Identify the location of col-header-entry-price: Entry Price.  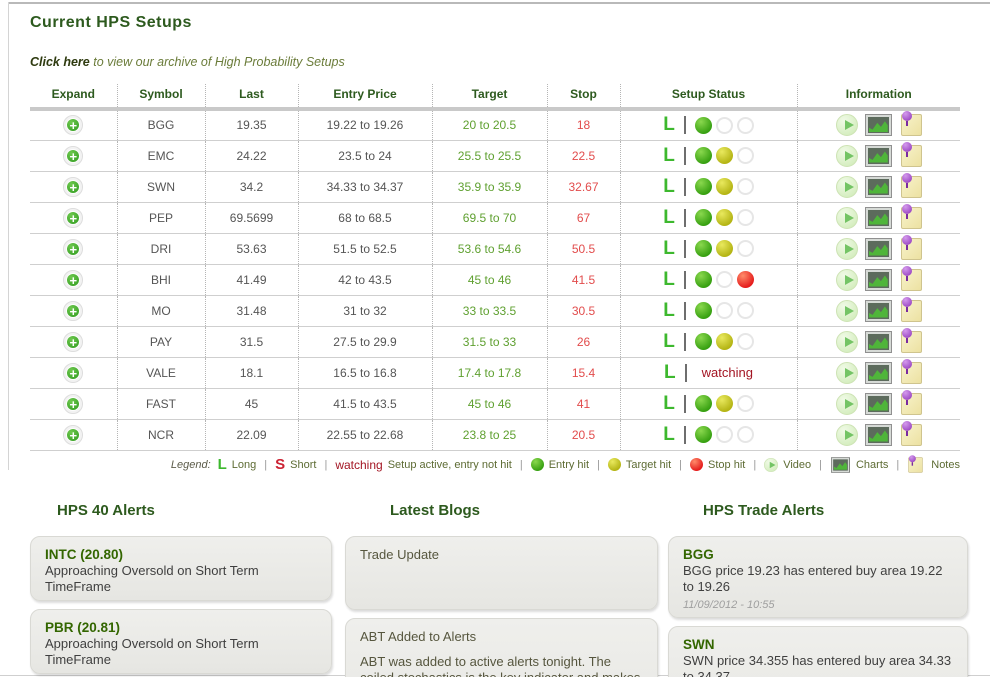
(364, 97).